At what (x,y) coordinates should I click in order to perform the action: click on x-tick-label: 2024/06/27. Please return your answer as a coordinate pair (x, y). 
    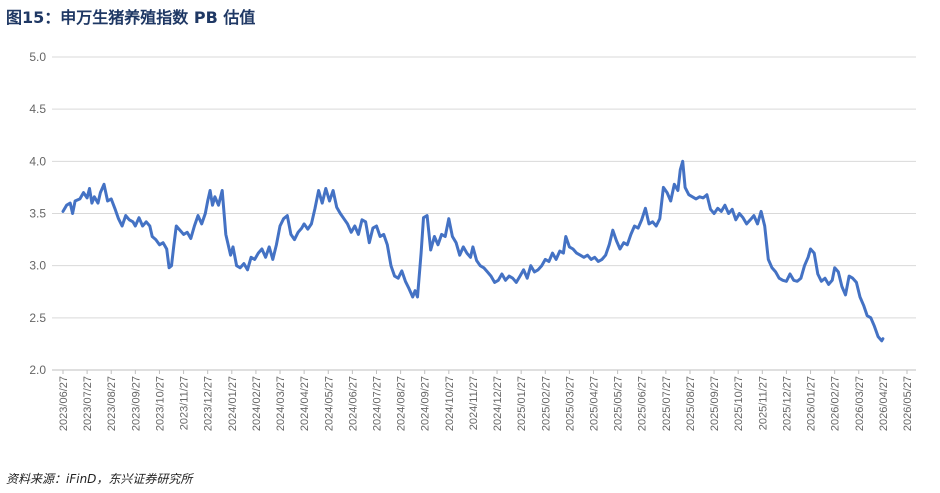
    Looking at the image, I should click on (353, 403).